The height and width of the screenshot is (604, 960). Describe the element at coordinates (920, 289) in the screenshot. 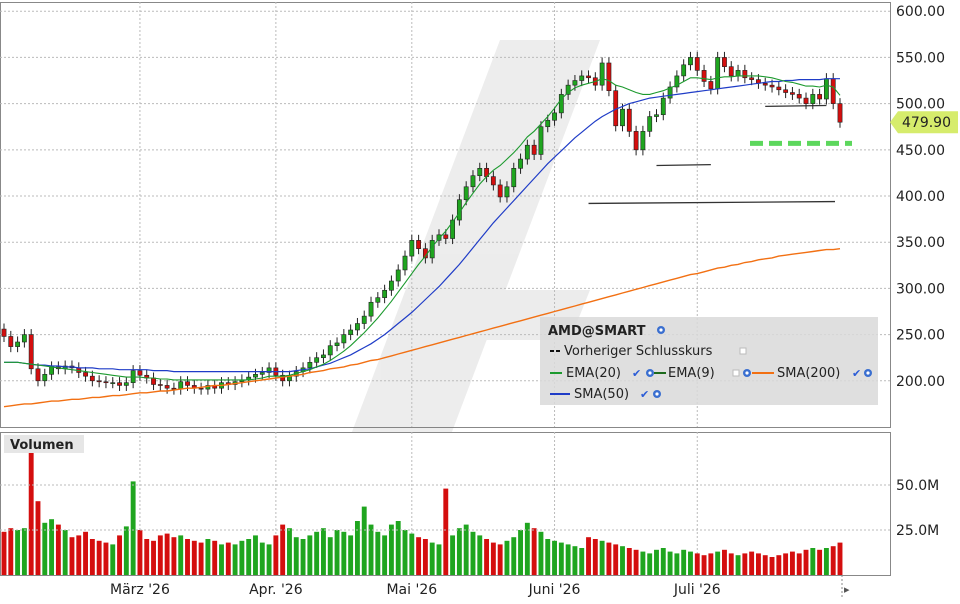

I see `price-tick-label: 300.00` at that location.